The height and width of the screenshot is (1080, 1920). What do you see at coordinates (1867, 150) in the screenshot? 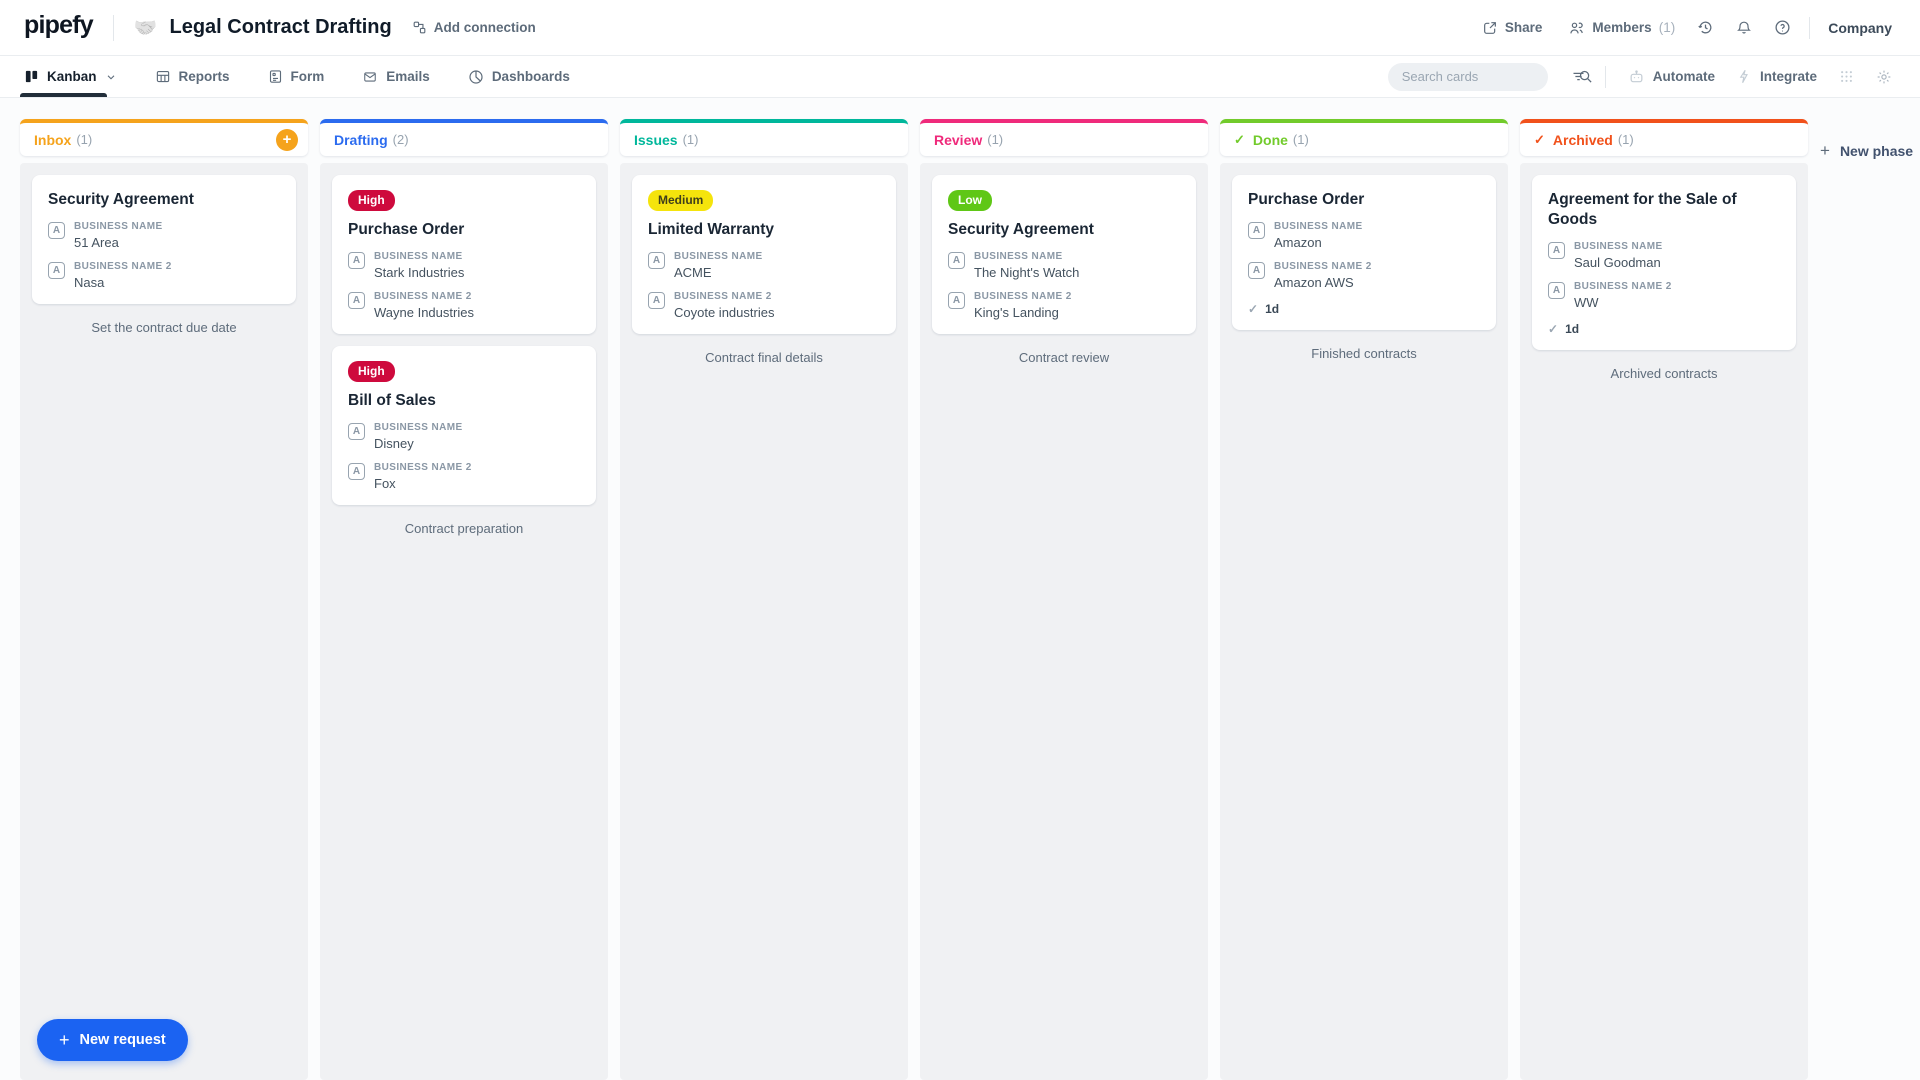
I see `new-phase-button: + New phase` at bounding box center [1867, 150].